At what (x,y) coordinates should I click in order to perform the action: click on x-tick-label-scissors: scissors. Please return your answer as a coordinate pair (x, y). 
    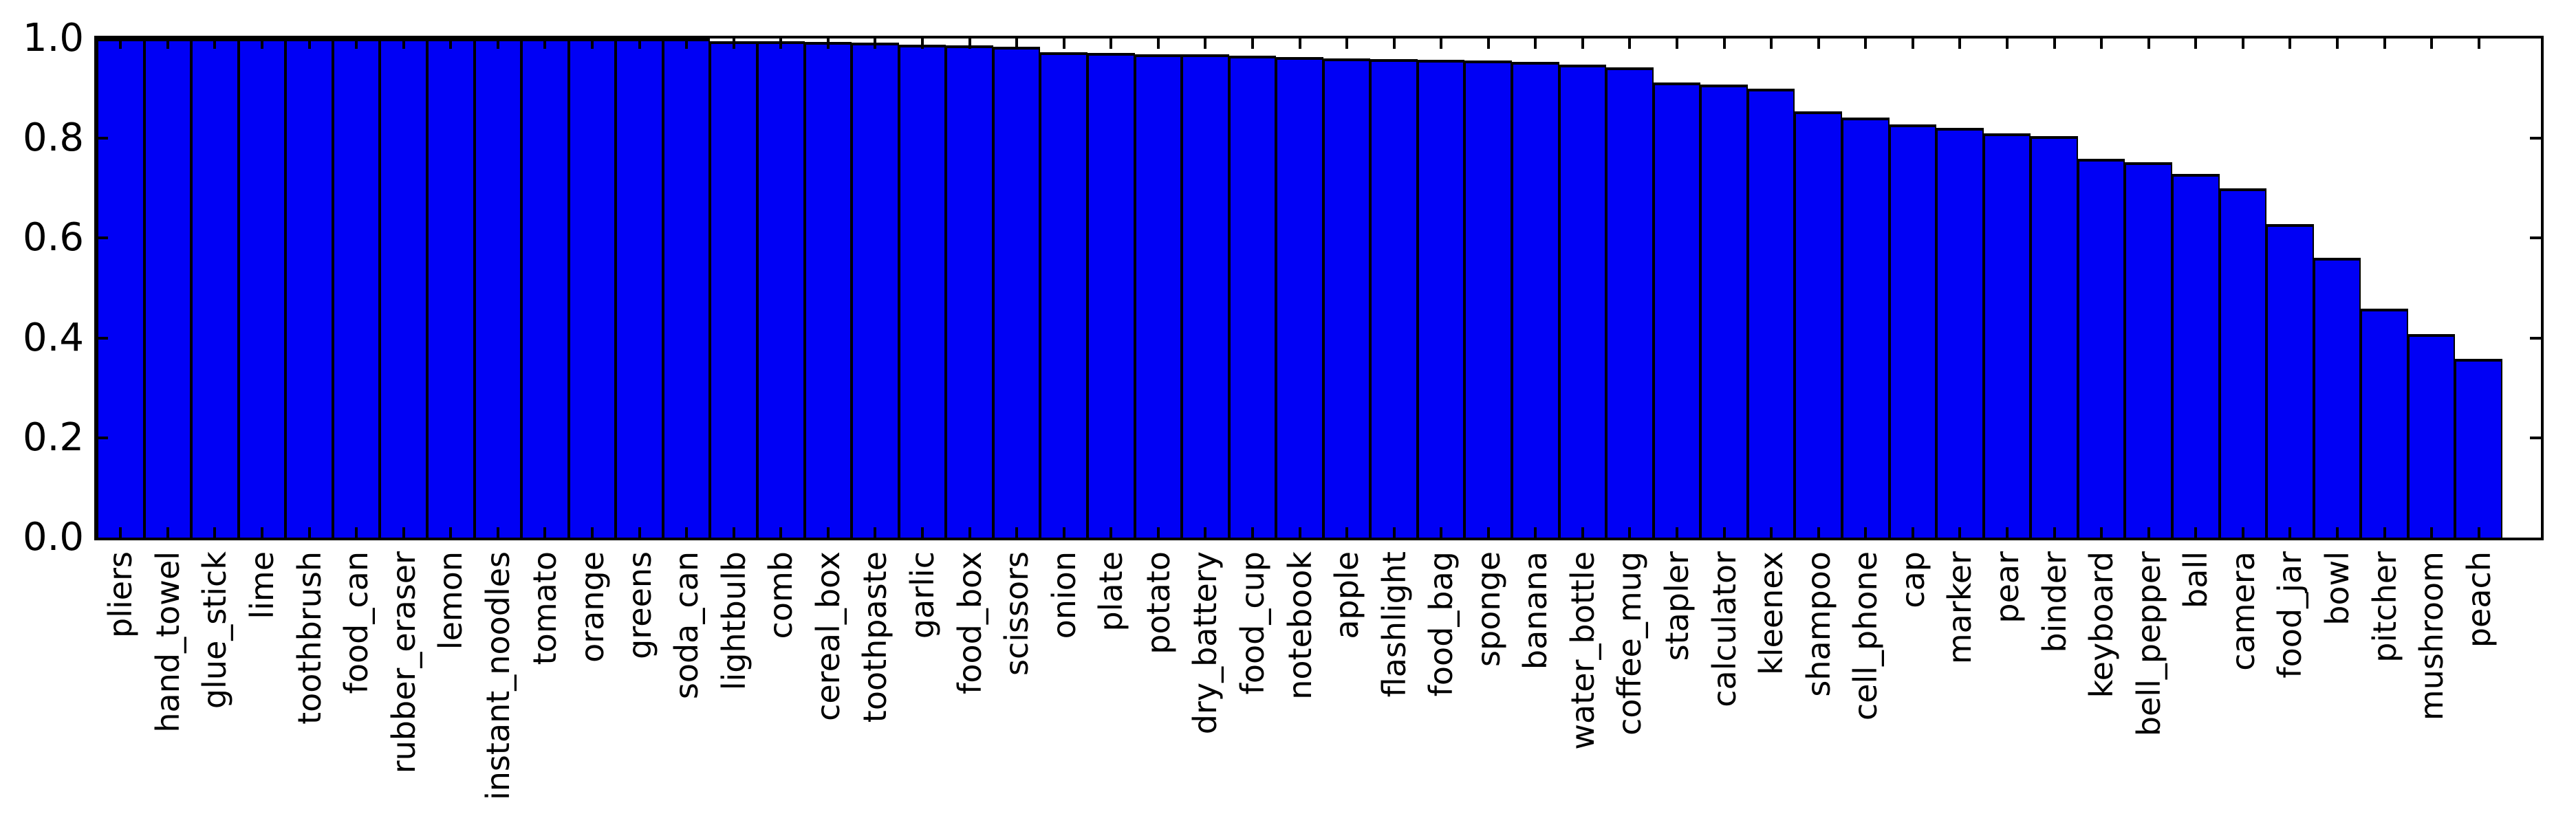
    Looking at the image, I should click on (1017, 613).